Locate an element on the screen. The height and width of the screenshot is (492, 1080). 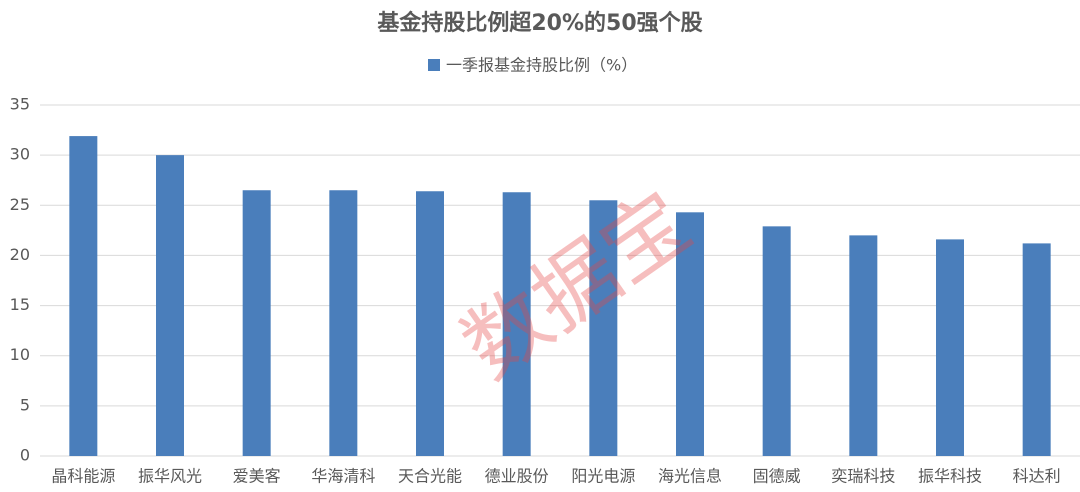
x-tick-label: 科达利 is located at coordinates (1037, 476).